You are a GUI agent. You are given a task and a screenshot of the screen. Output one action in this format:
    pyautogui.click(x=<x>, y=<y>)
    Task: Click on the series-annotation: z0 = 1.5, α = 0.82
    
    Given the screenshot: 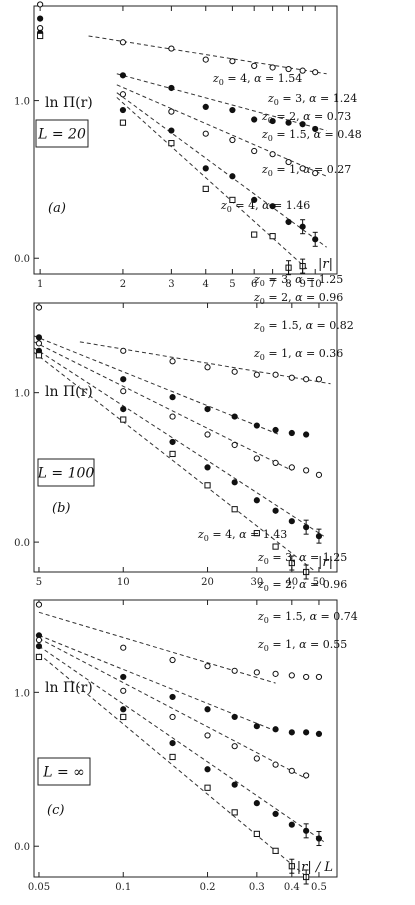 What is the action you would take?
    pyautogui.click(x=303, y=326)
    